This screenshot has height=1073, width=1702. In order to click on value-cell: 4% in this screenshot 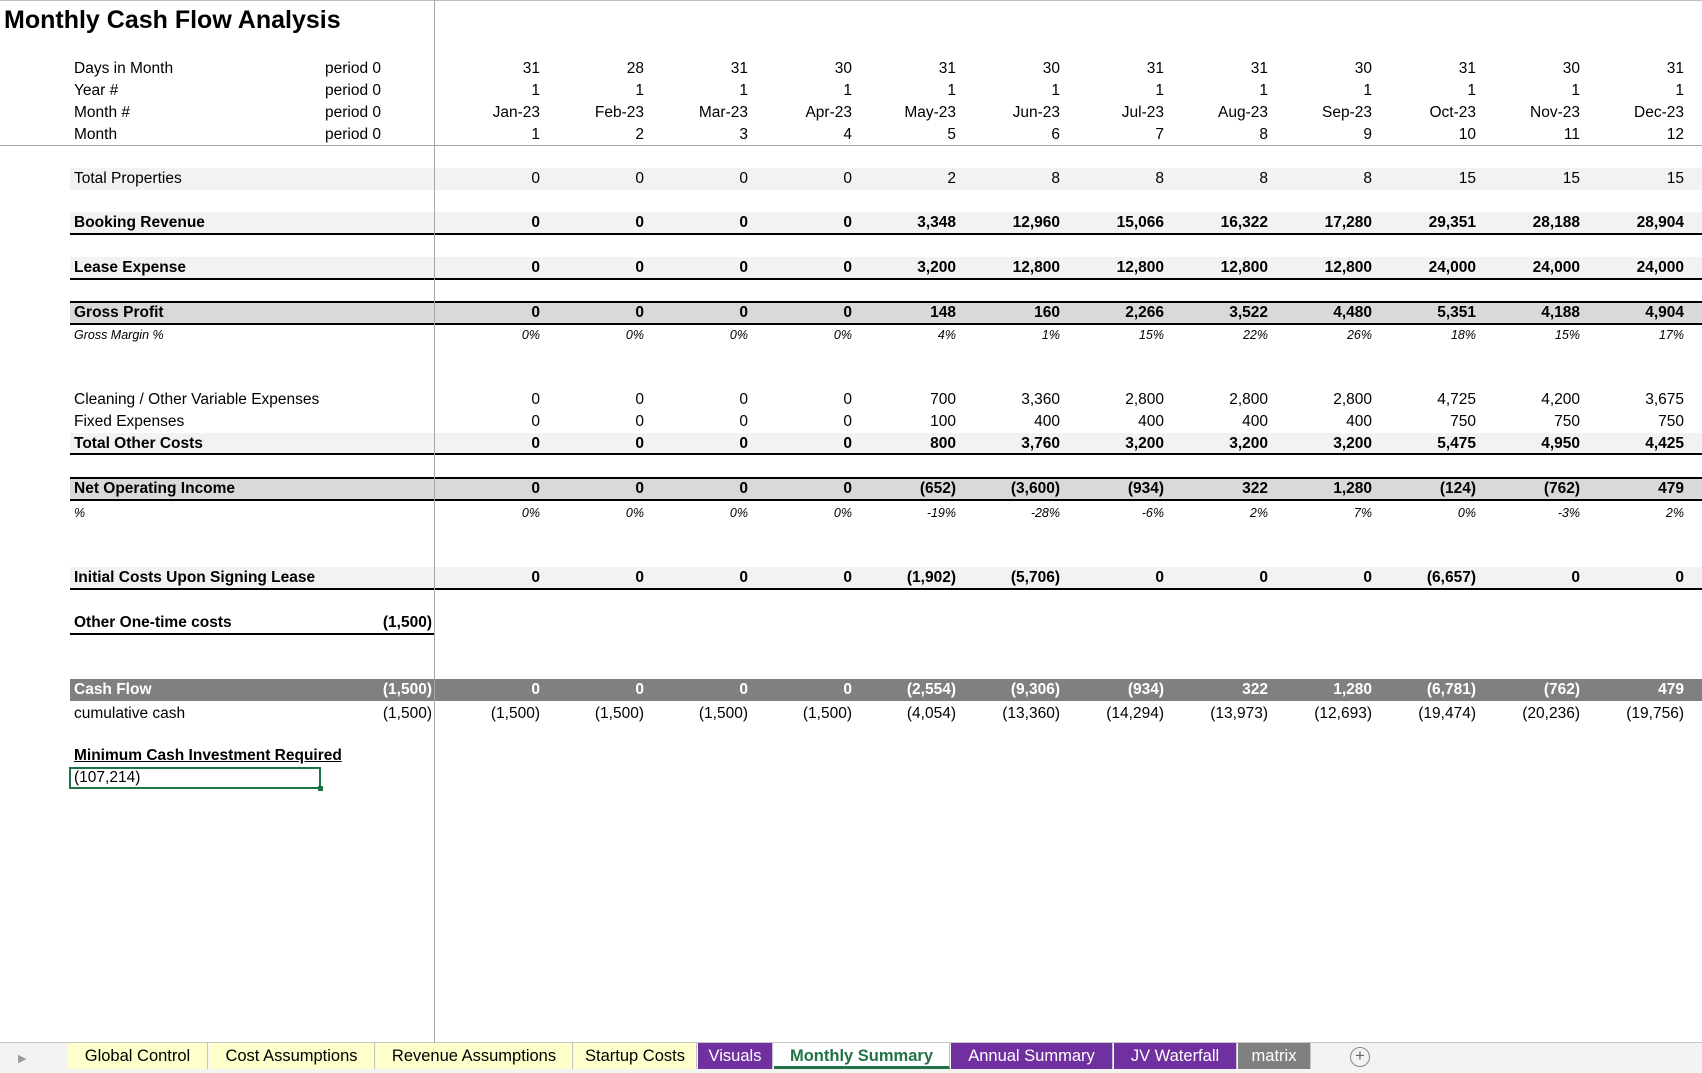, I will do `click(946, 335)`.